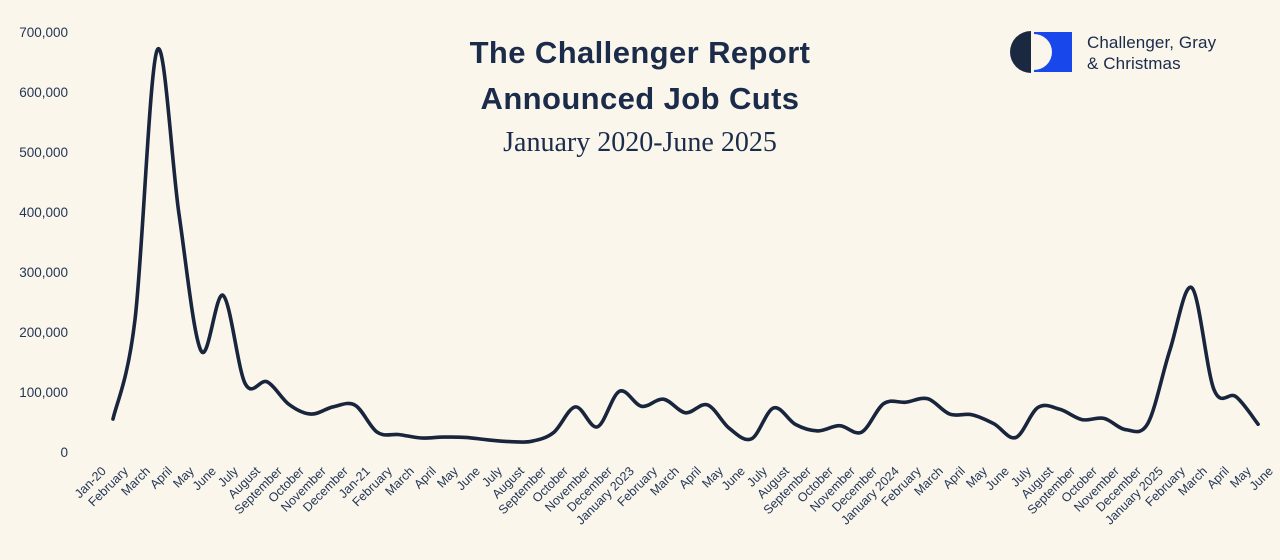 Image resolution: width=1280 pixels, height=560 pixels. What do you see at coordinates (43, 92) in the screenshot?
I see `y-tick-label: 600,000` at bounding box center [43, 92].